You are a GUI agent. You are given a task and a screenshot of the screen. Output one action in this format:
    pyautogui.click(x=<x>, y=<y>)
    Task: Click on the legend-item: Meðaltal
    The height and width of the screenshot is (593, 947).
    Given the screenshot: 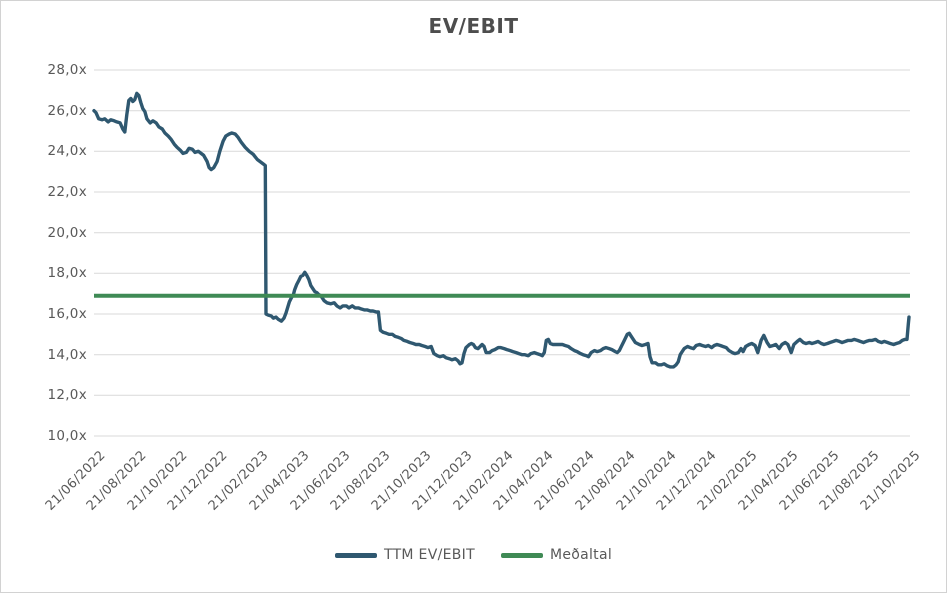 What is the action you would take?
    pyautogui.click(x=556, y=555)
    